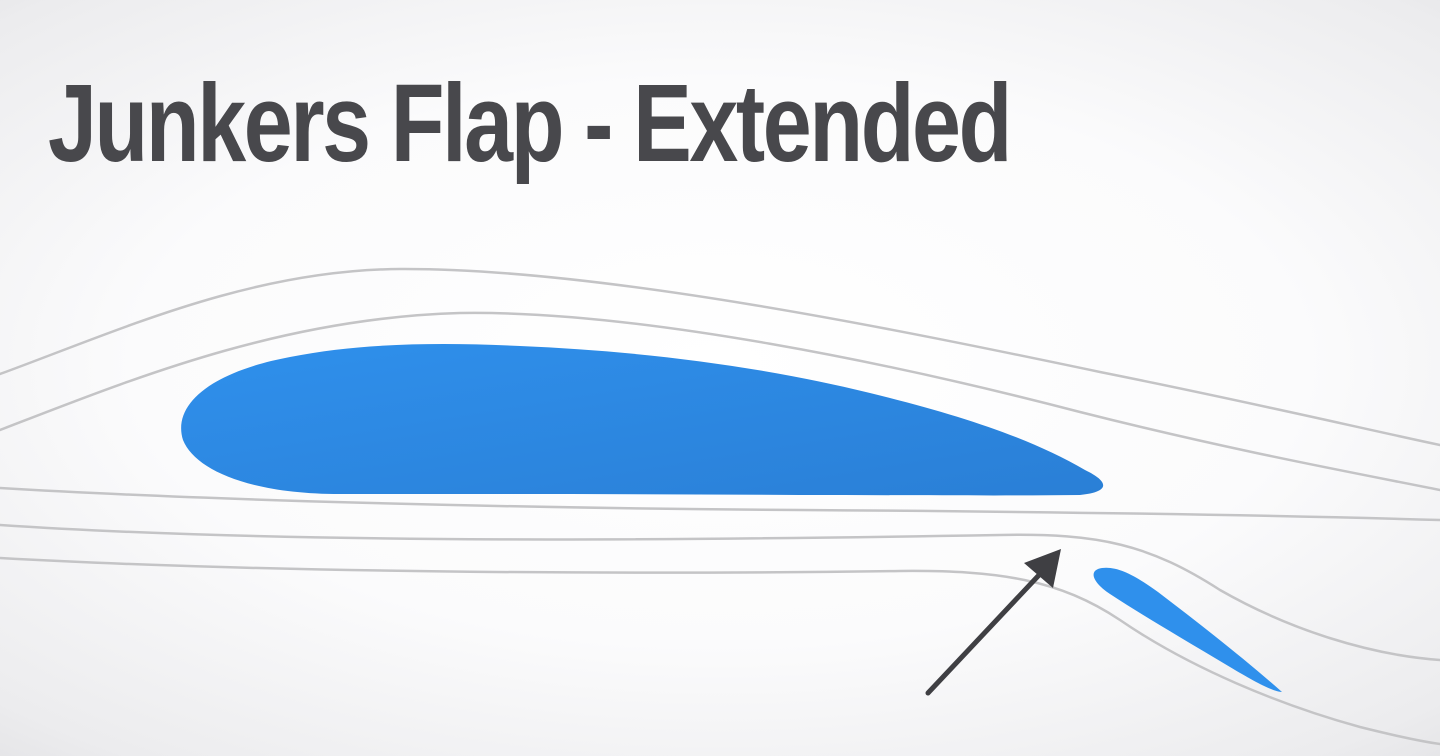 The height and width of the screenshot is (756, 1440). I want to click on arrow-icon, so click(993, 622).